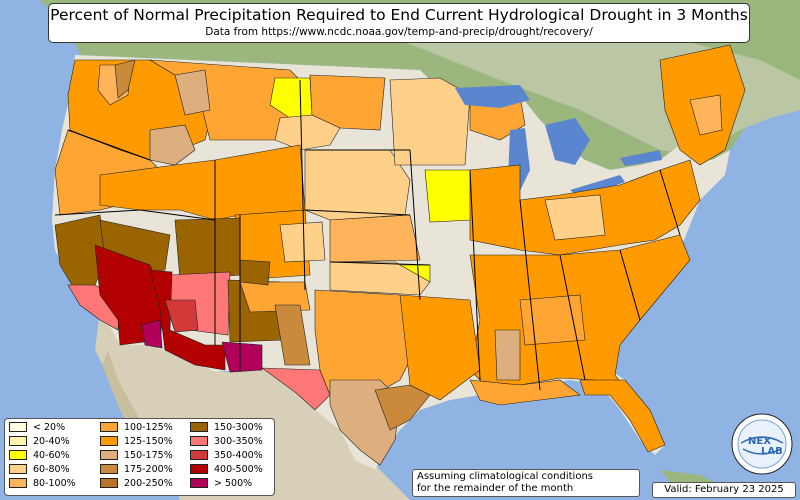 Image resolution: width=800 pixels, height=500 pixels. Describe the element at coordinates (380, 278) in the screenshot. I see `region-ok-light` at that location.